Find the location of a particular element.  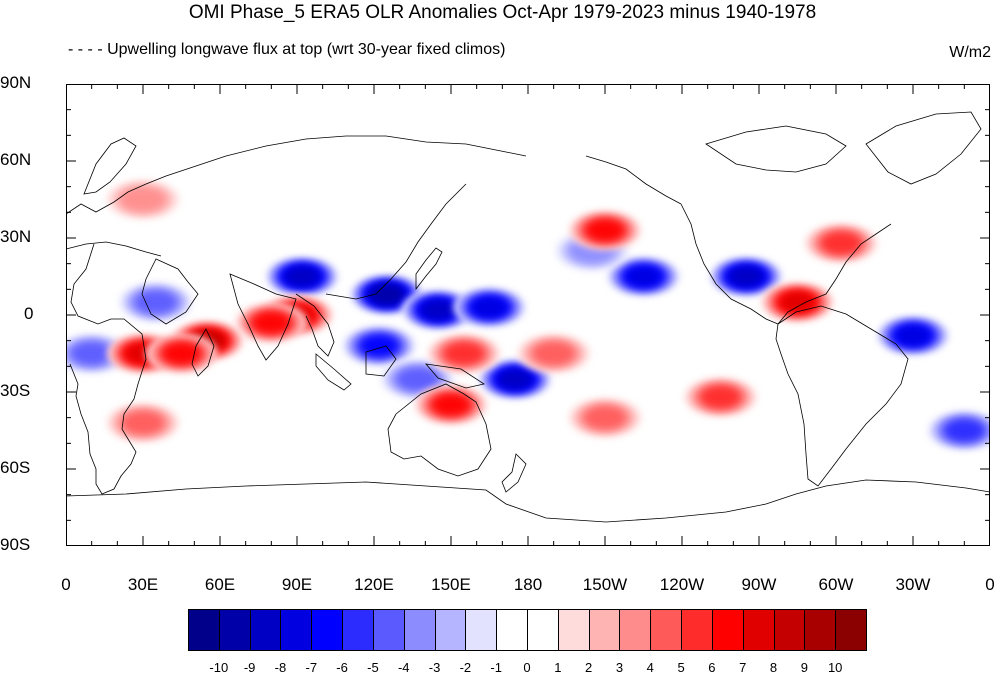

lon-tick-label: 60W is located at coordinates (836, 584).